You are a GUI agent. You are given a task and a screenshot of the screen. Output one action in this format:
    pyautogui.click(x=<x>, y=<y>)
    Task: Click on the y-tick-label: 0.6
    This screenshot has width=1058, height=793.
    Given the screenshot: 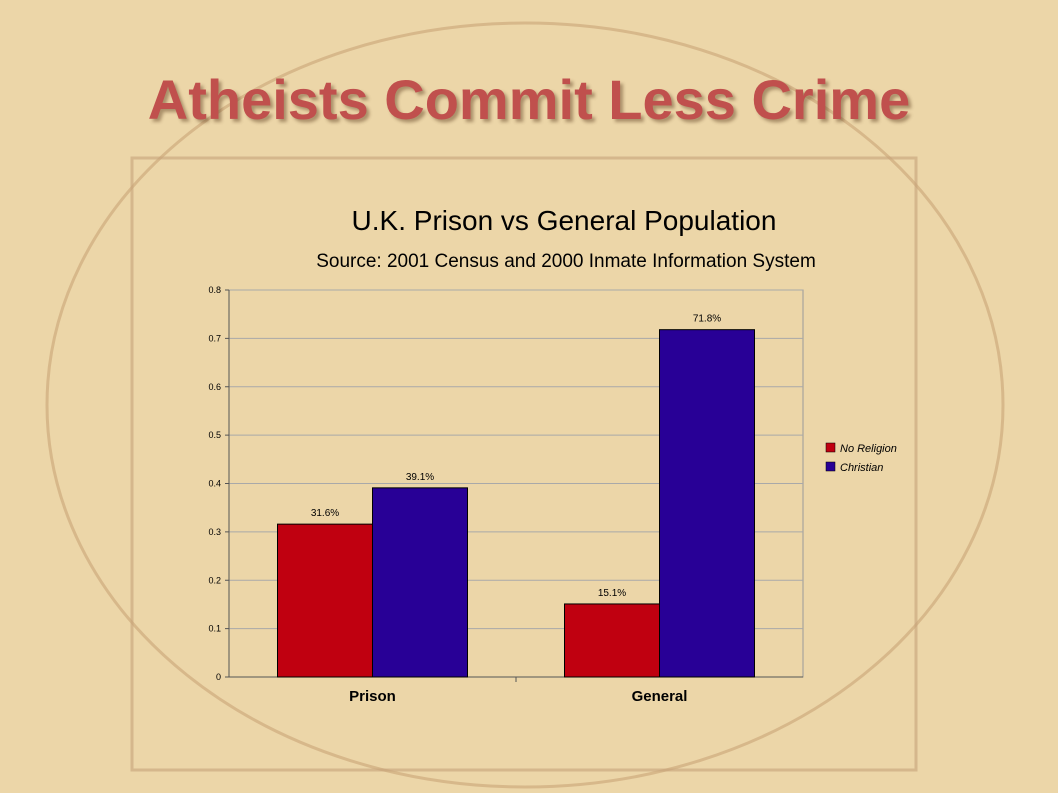 What is the action you would take?
    pyautogui.click(x=214, y=387)
    